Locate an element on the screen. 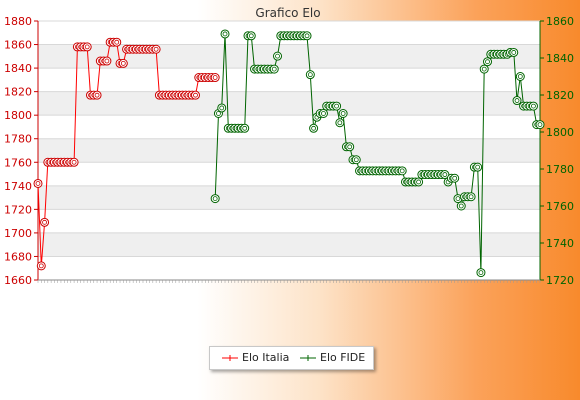 Image resolution: width=580 pixels, height=400 pixels. left-tick-label: 1740 is located at coordinates (18, 186).